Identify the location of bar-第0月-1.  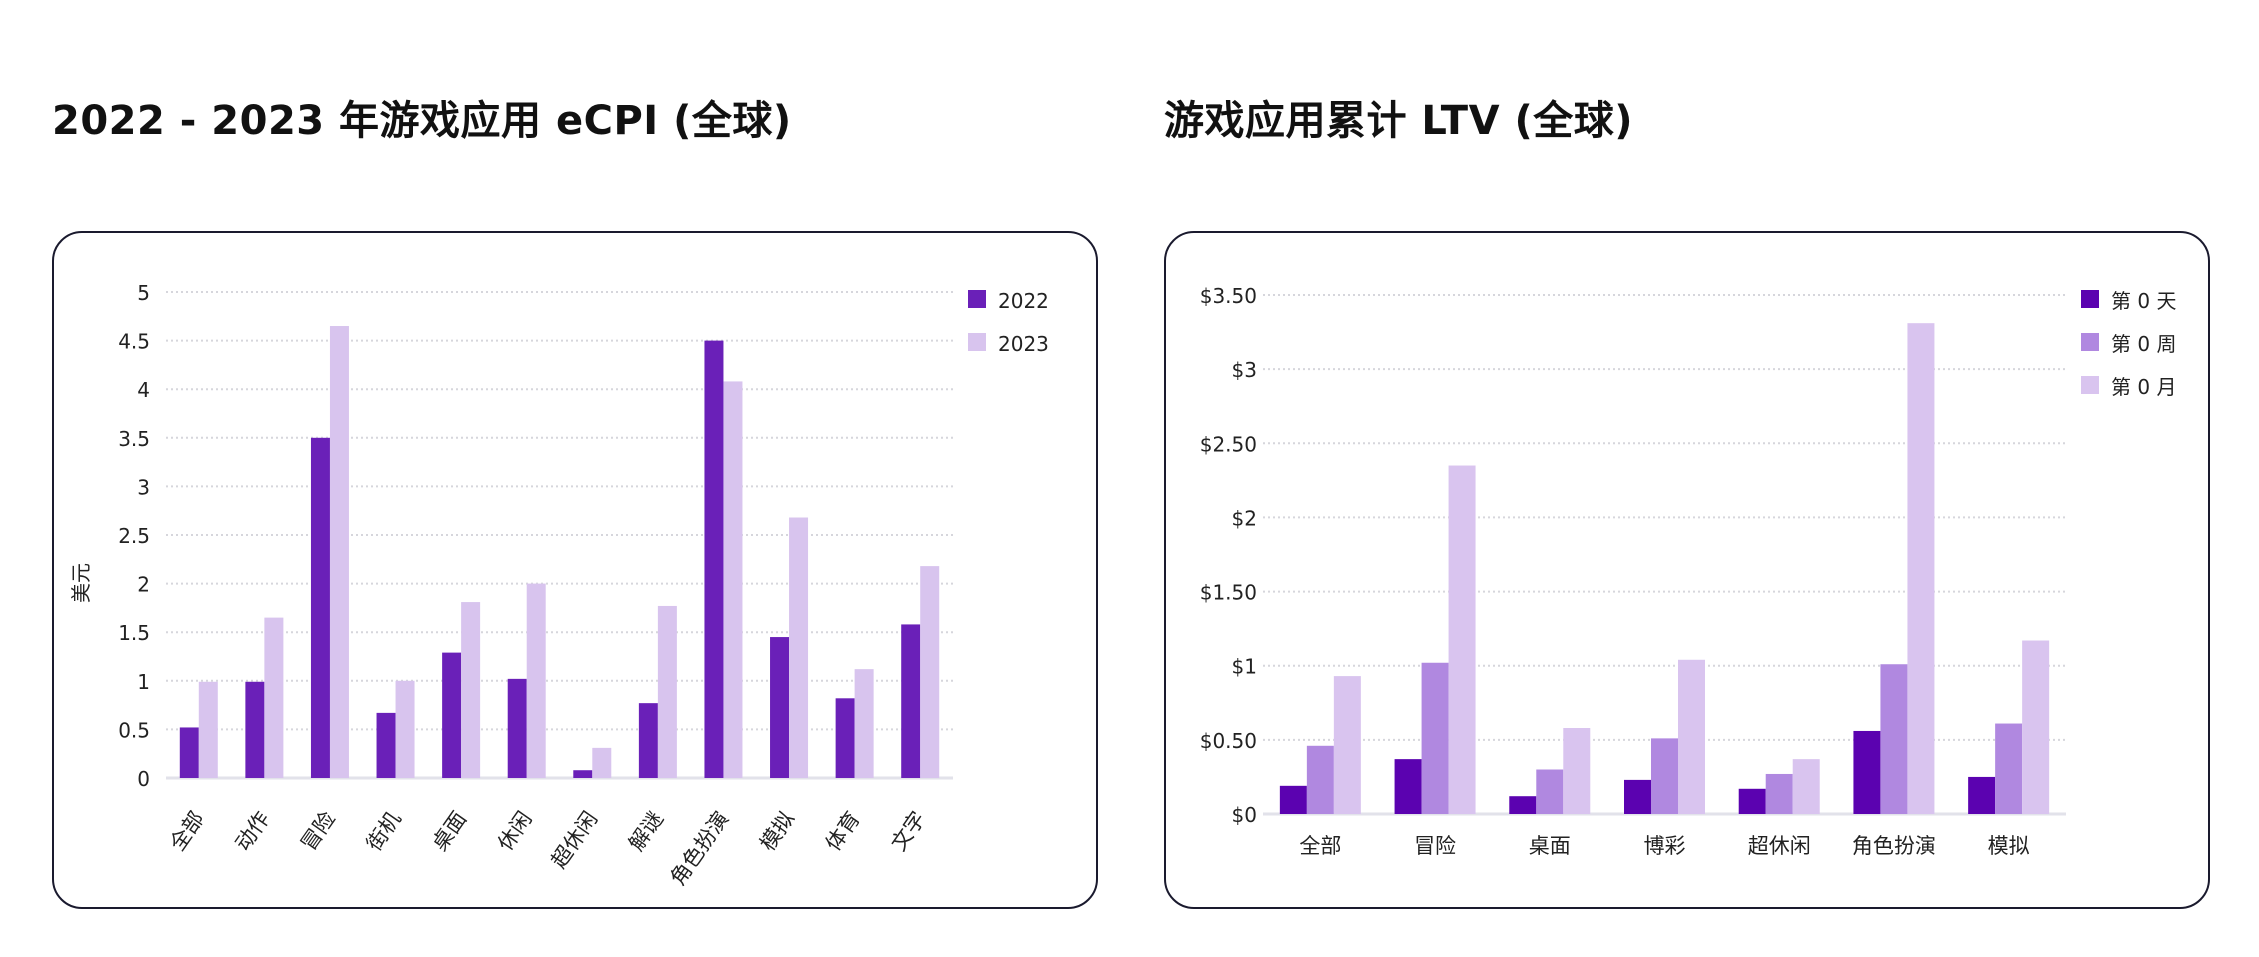
(1462, 639).